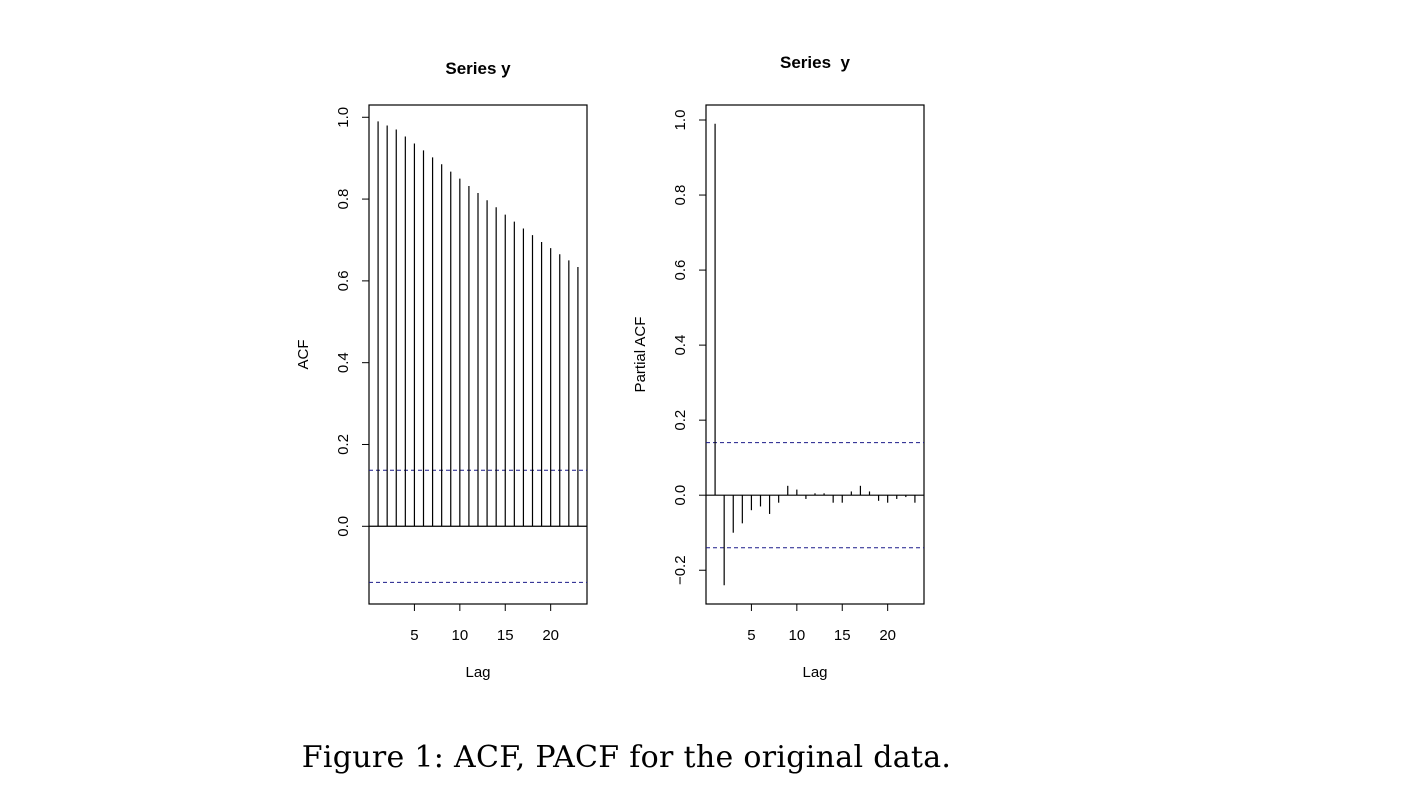 Image resolution: width=1403 pixels, height=798 pixels. What do you see at coordinates (640, 355) in the screenshot?
I see `y-axis-label: Partial ACF` at bounding box center [640, 355].